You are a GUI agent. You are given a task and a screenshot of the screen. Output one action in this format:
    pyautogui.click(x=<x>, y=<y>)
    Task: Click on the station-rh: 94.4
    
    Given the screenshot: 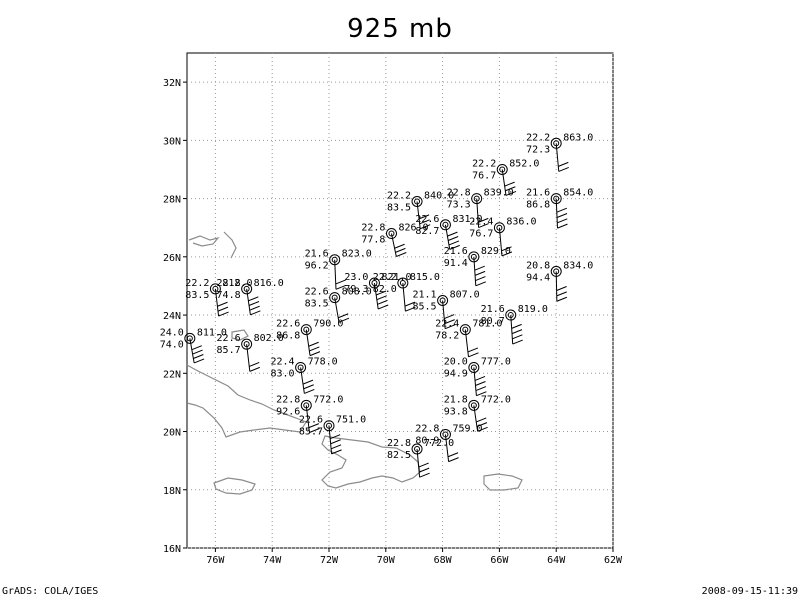 What is the action you would take?
    pyautogui.click(x=538, y=277)
    